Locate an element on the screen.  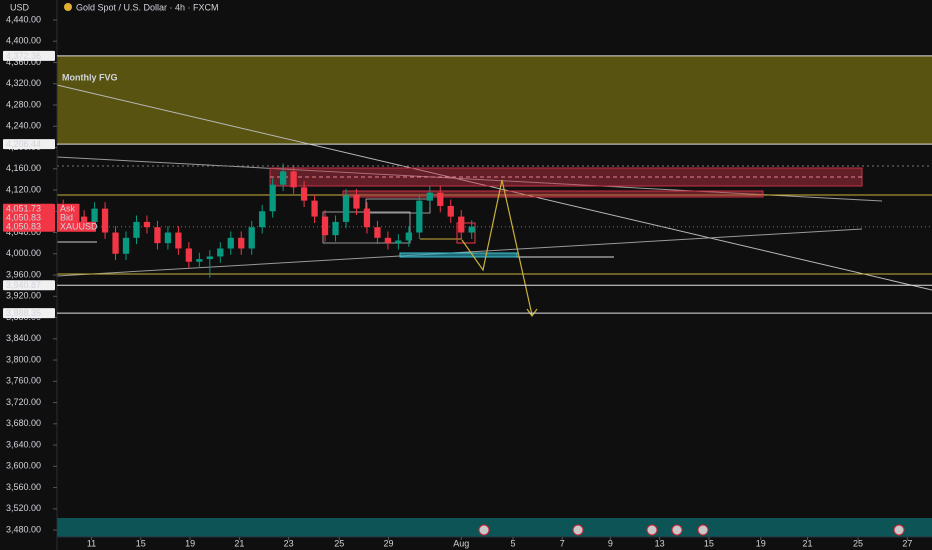
price-tag: XAUUSD is located at coordinates (79, 227).